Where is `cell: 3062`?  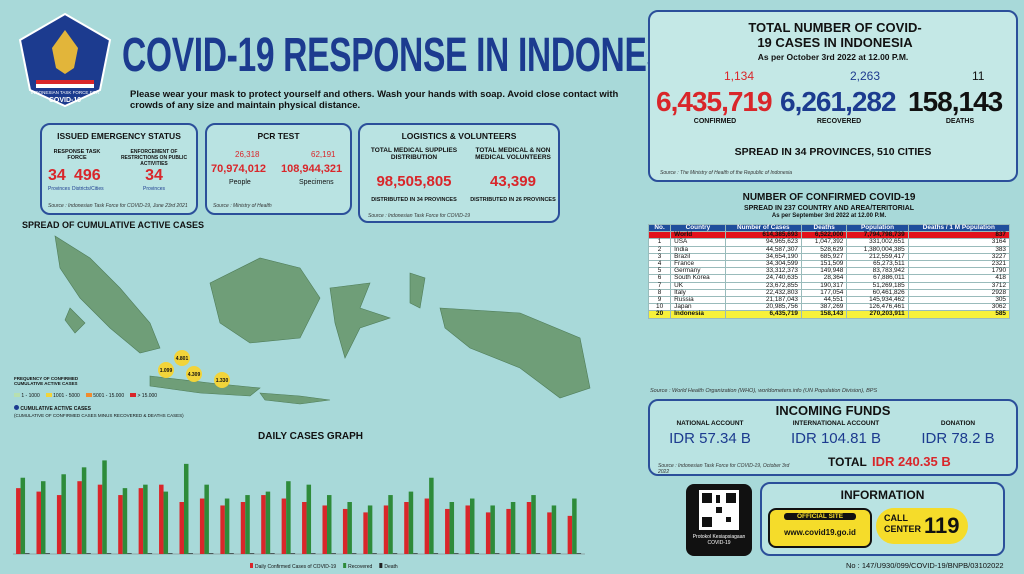
cell: 3062 is located at coordinates (959, 307).